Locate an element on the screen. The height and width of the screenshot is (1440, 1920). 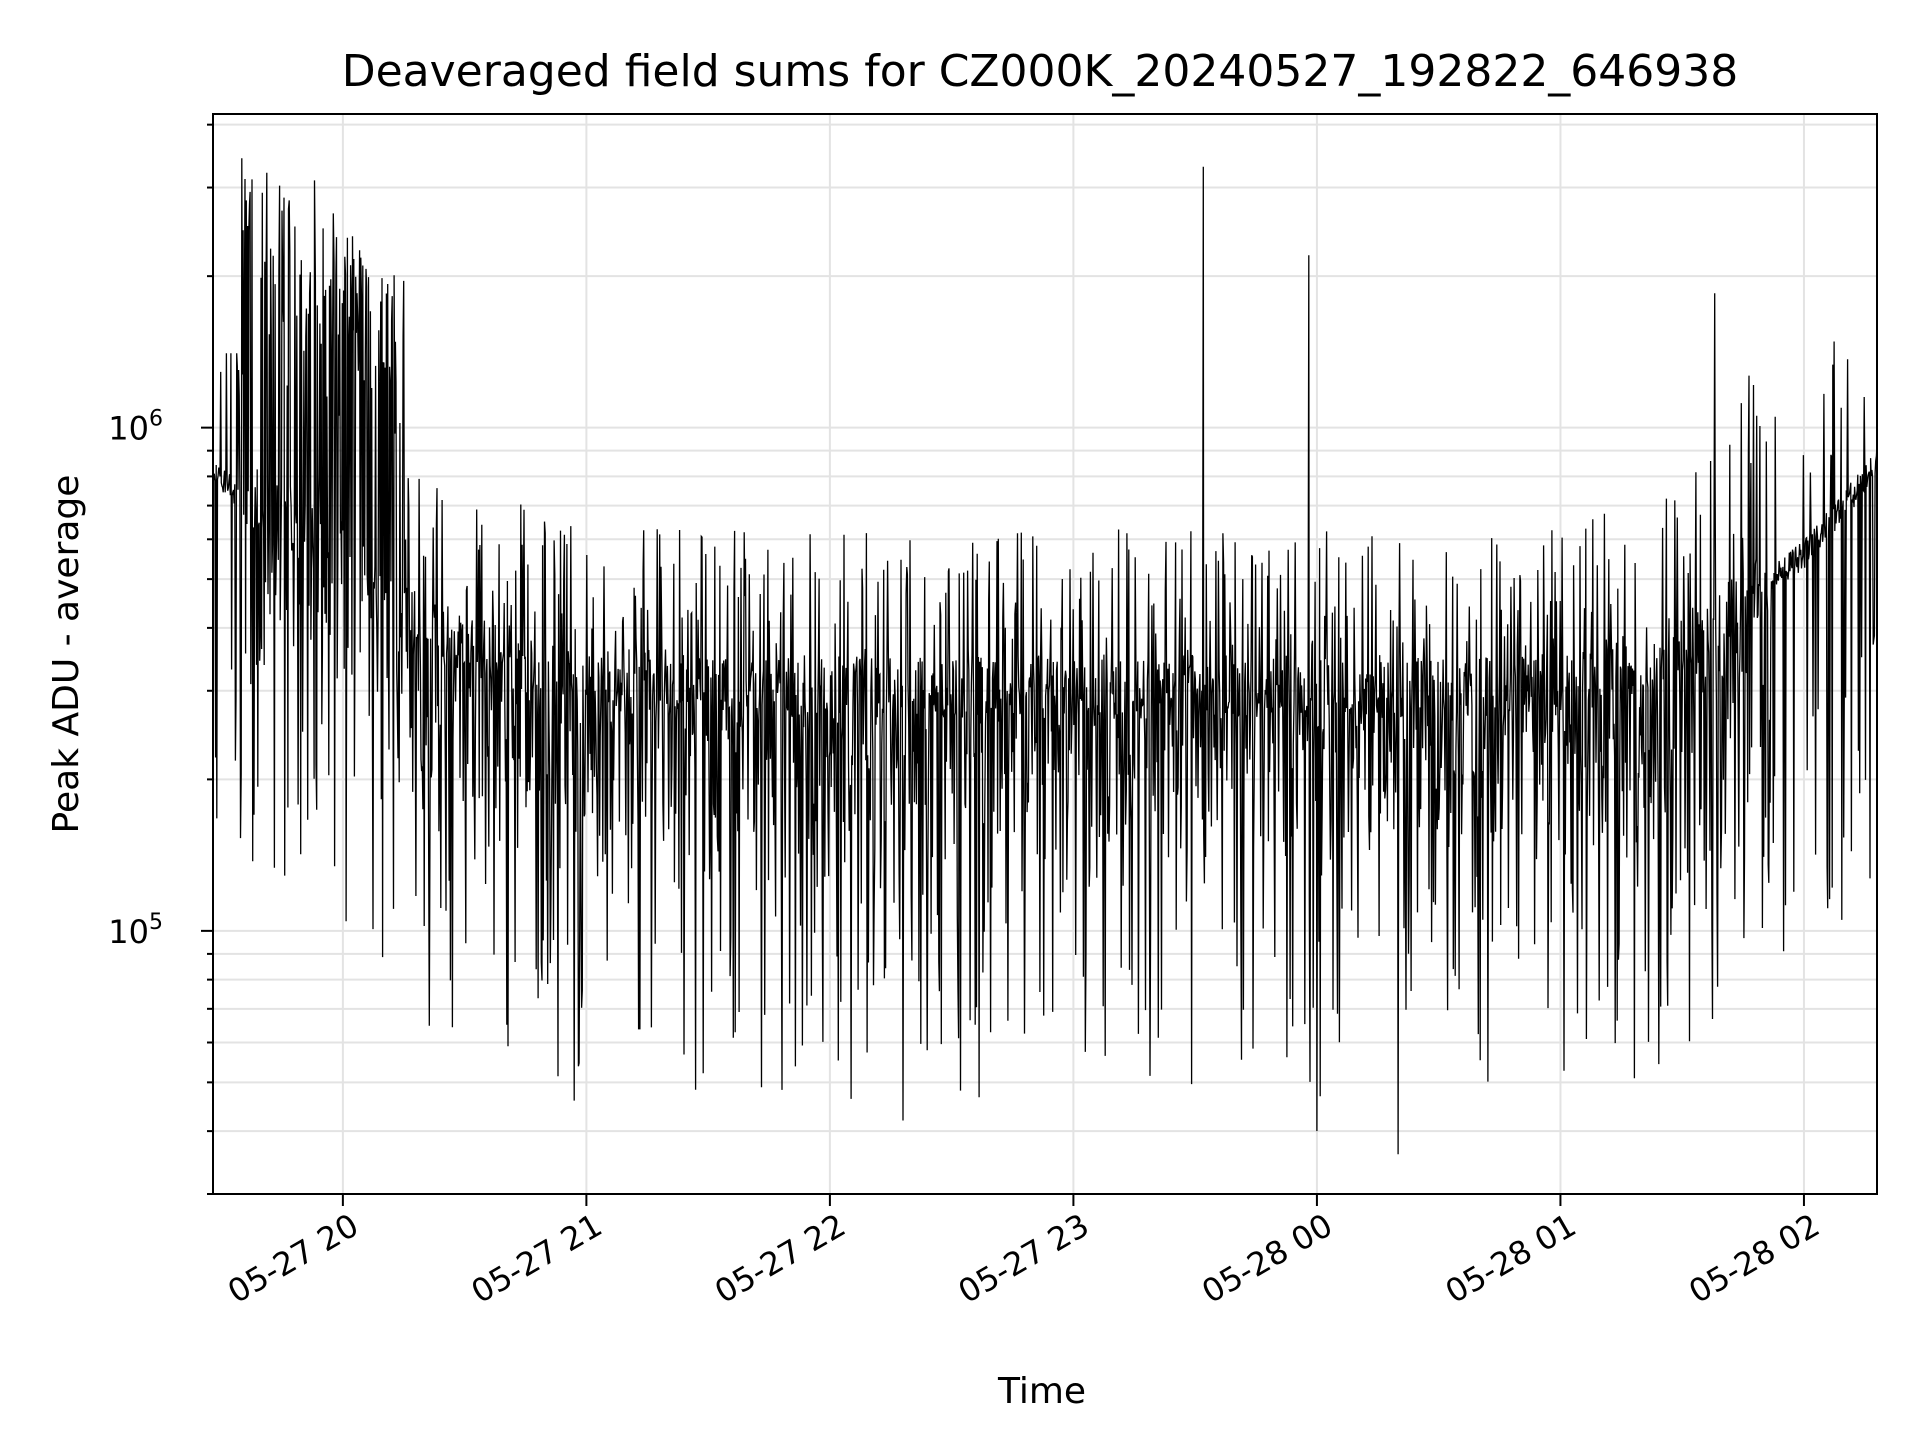
y-axis-label: Peak ADU - average is located at coordinates (66, 654).